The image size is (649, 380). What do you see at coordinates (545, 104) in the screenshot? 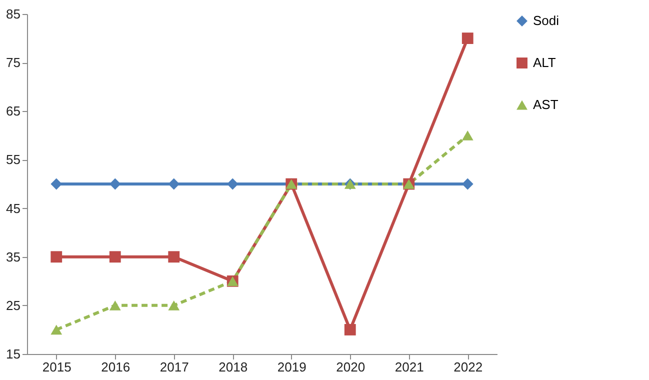
I see `legend-label: AST` at bounding box center [545, 104].